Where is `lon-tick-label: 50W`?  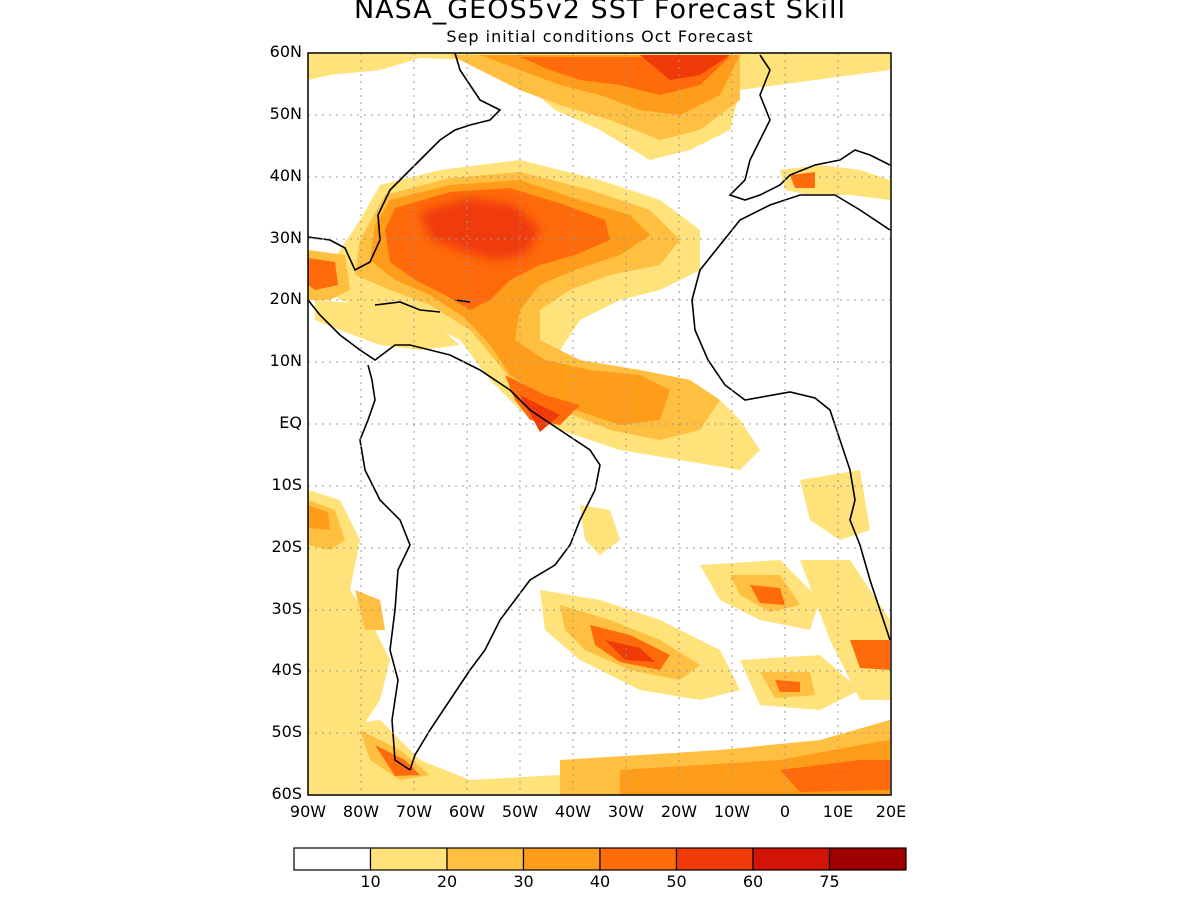 lon-tick-label: 50W is located at coordinates (520, 811).